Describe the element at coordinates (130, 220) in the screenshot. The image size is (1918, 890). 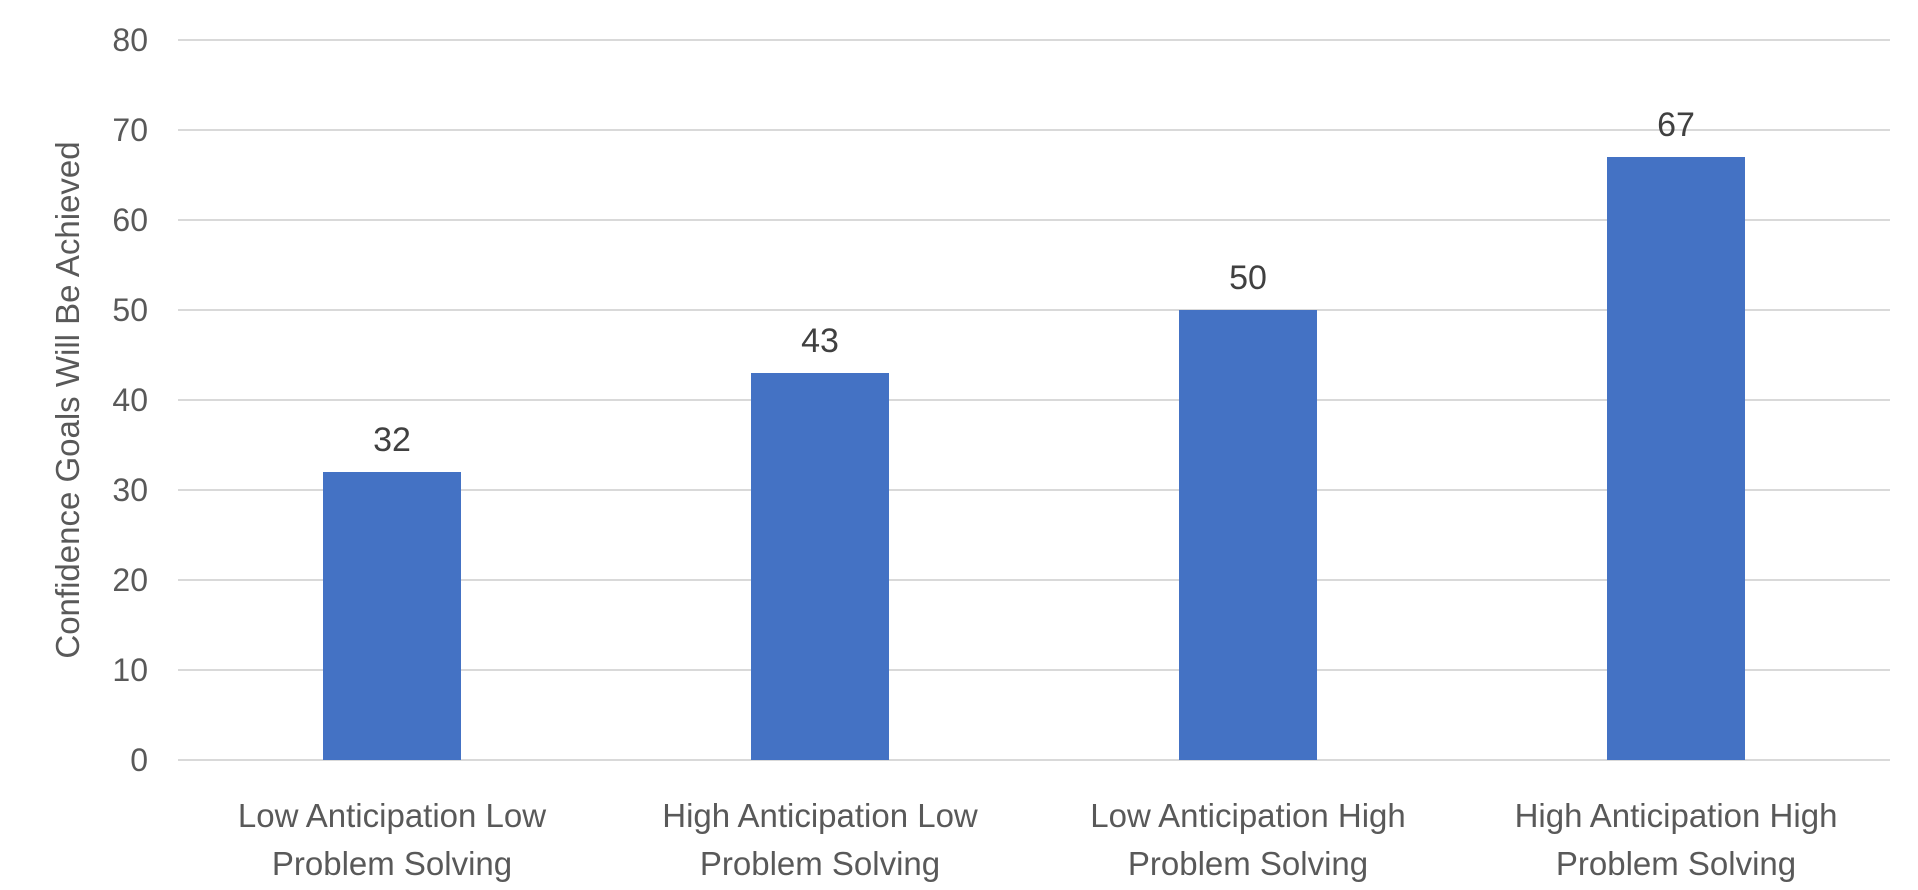
I see `y-tick-label: 60` at that location.